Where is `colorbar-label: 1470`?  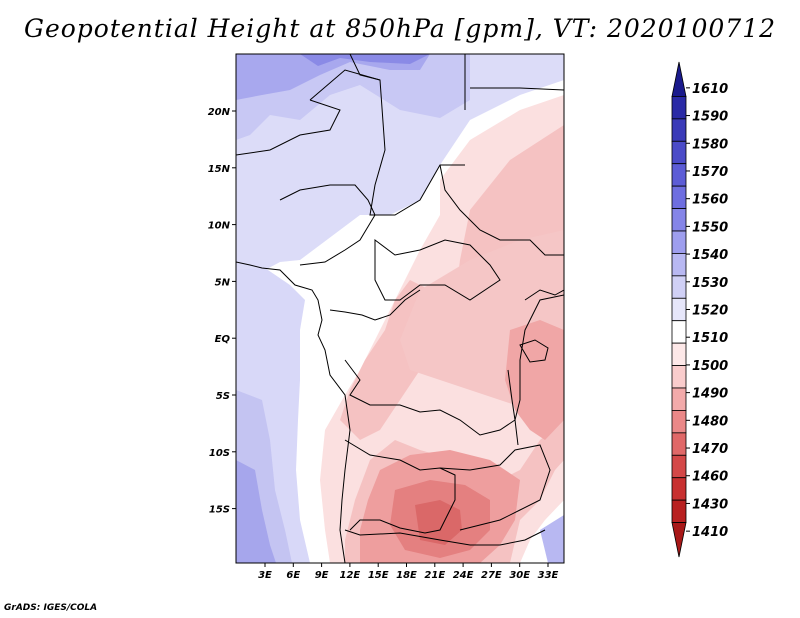
colorbar-label: 1470 is located at coordinates (710, 449).